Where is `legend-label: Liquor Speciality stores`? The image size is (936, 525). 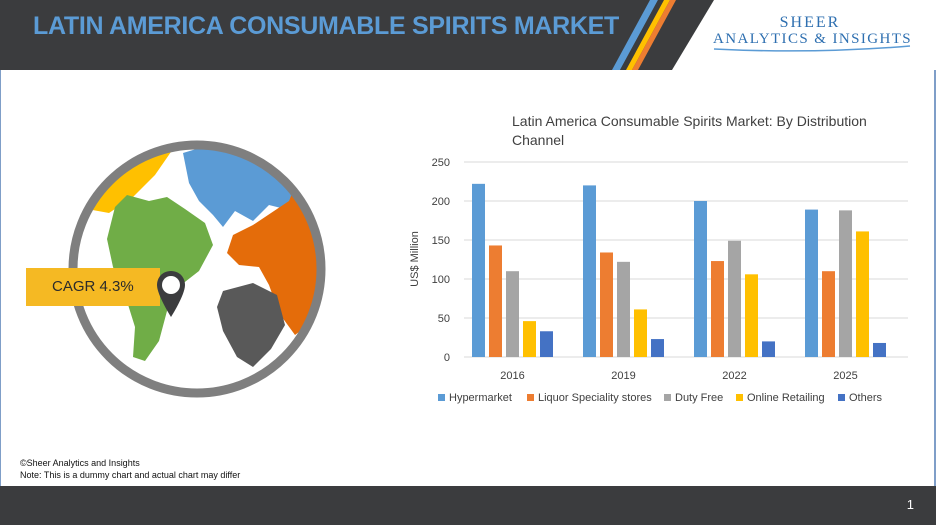 legend-label: Liquor Speciality stores is located at coordinates (595, 398).